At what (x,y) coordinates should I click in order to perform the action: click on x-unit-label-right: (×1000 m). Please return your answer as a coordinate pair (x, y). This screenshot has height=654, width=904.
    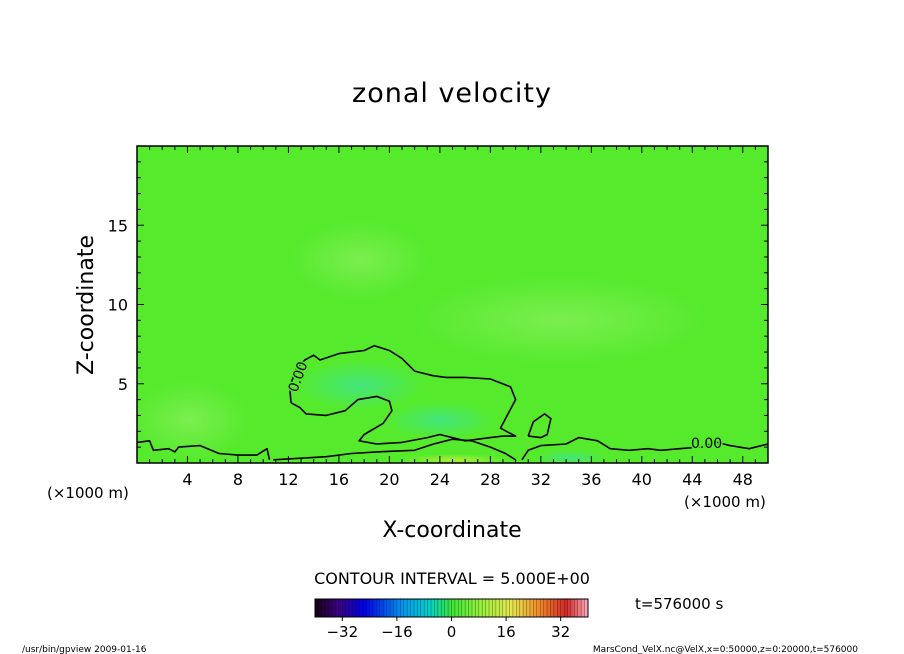
    Looking at the image, I should click on (725, 502).